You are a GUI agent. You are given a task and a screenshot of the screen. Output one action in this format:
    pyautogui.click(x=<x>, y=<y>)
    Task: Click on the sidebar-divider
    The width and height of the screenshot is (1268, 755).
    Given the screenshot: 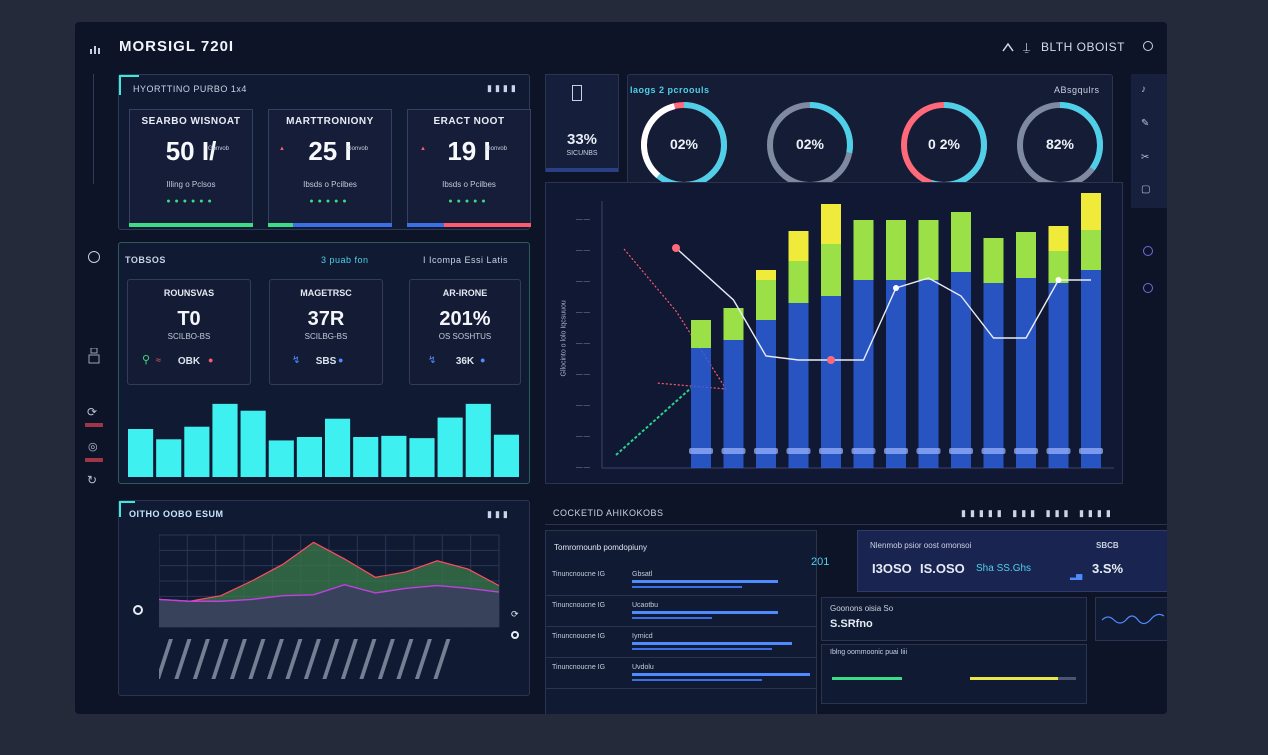 What is the action you would take?
    pyautogui.click(x=93, y=129)
    